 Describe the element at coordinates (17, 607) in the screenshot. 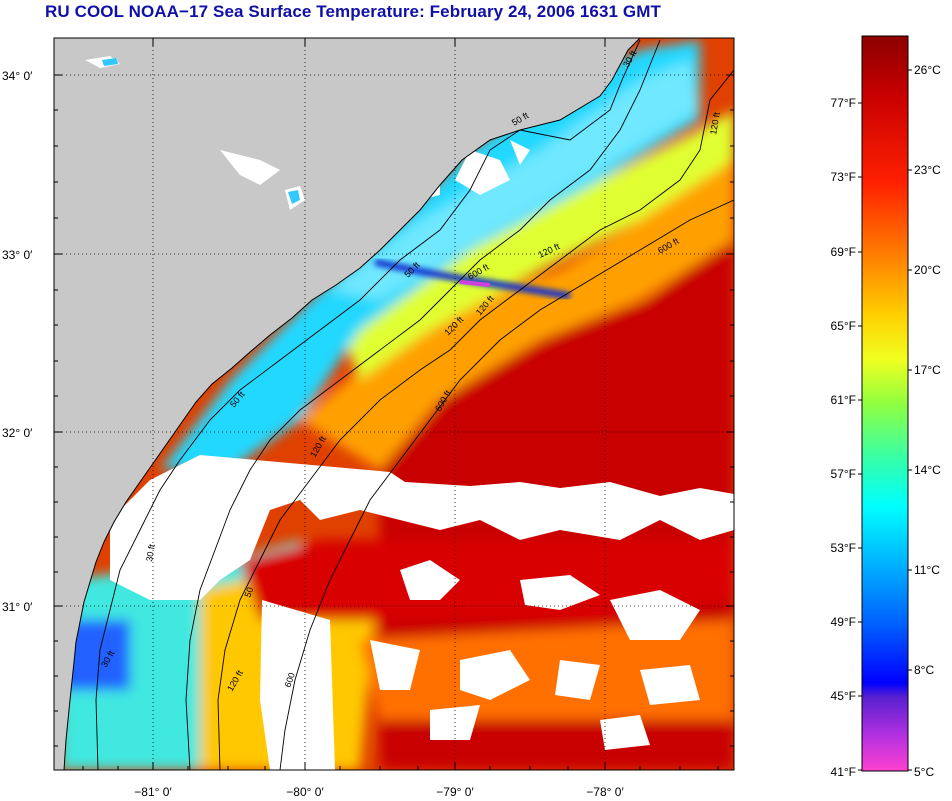

I see `lat-label: 31° 0′` at that location.